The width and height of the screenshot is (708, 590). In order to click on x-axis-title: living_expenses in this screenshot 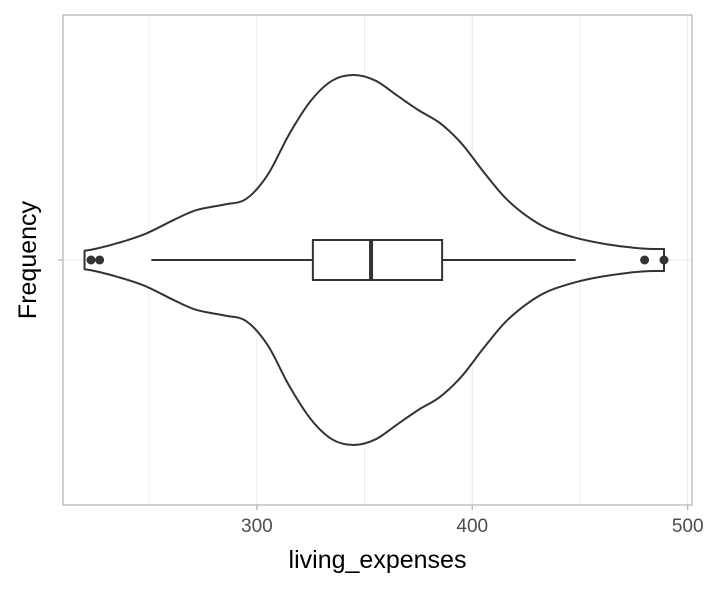, I will do `click(378, 560)`.